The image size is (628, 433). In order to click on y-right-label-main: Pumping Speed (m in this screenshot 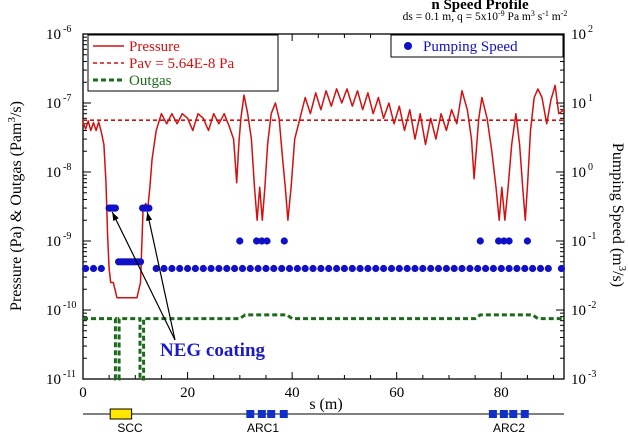, I will do `click(617, 204)`.